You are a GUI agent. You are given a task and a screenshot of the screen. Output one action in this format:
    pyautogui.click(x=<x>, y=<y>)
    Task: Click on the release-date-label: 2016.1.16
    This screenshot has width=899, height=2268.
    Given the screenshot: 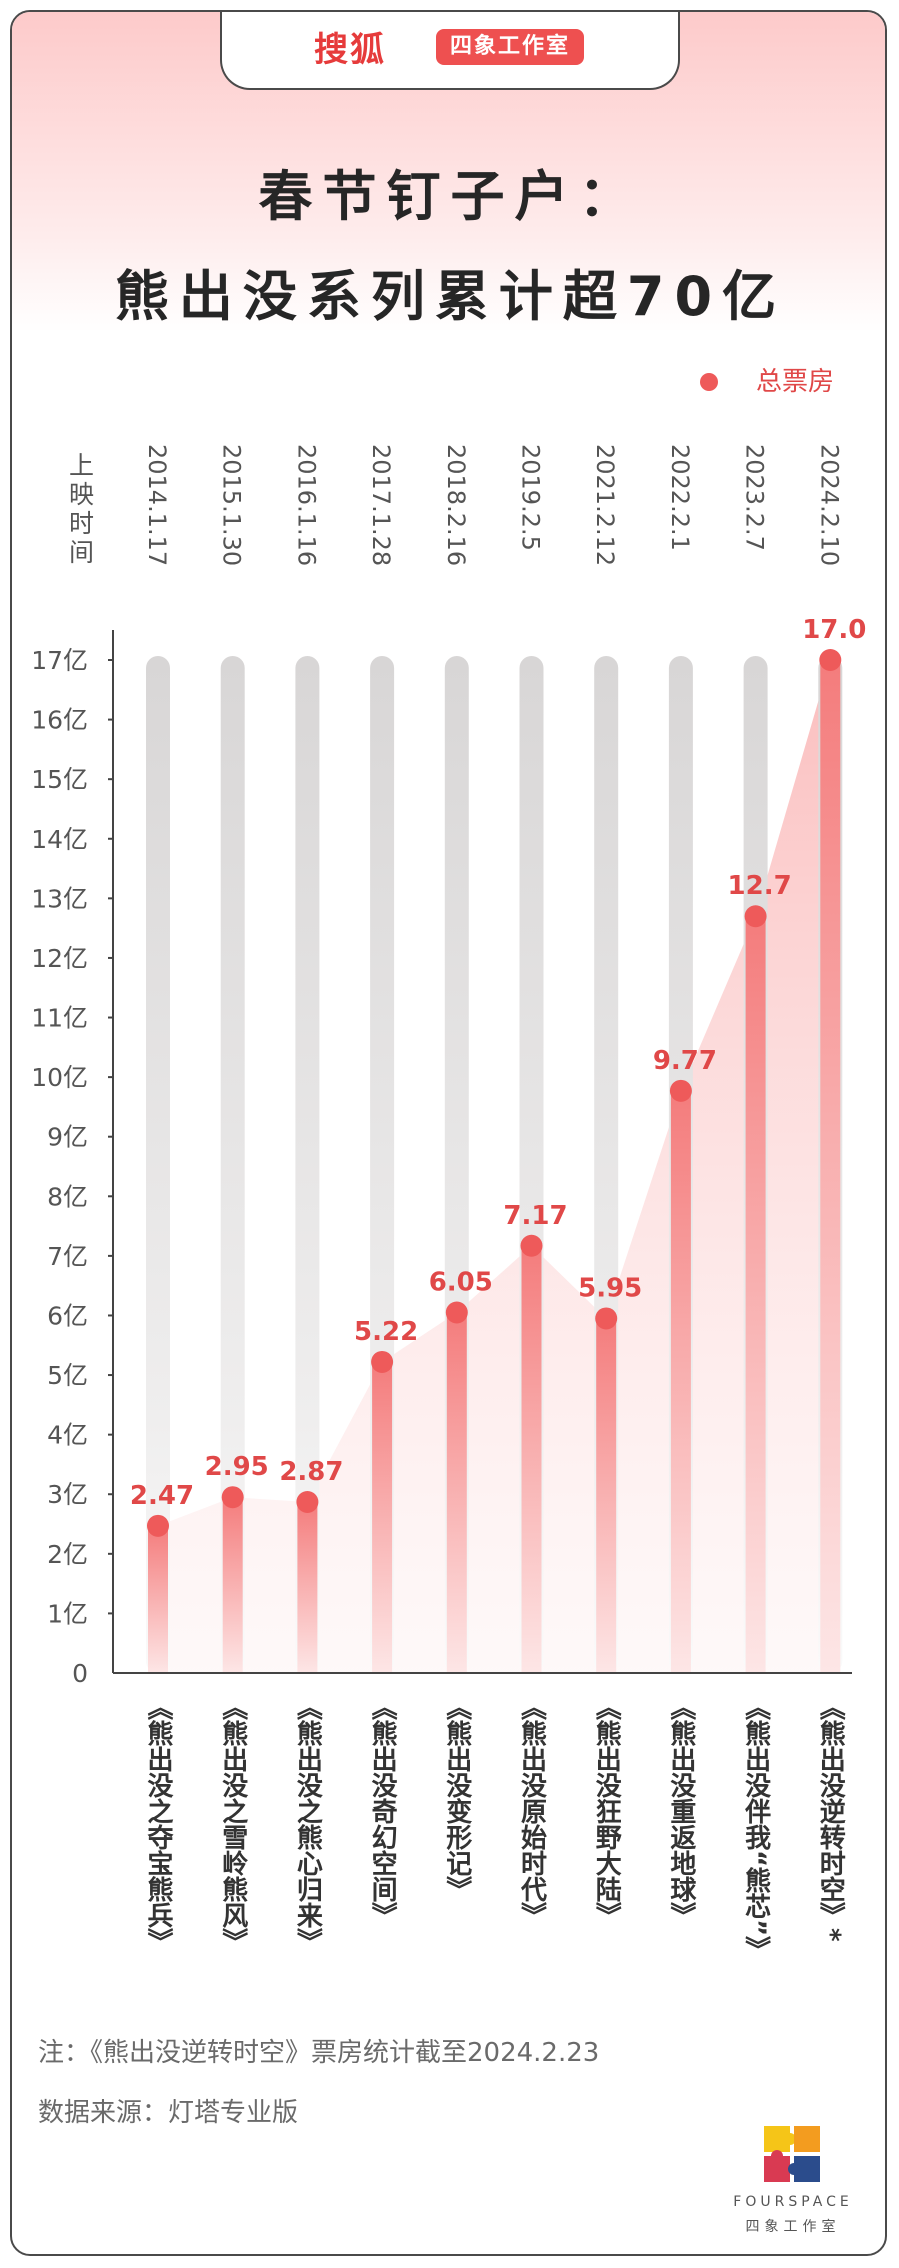 What is the action you would take?
    pyautogui.click(x=306, y=505)
    